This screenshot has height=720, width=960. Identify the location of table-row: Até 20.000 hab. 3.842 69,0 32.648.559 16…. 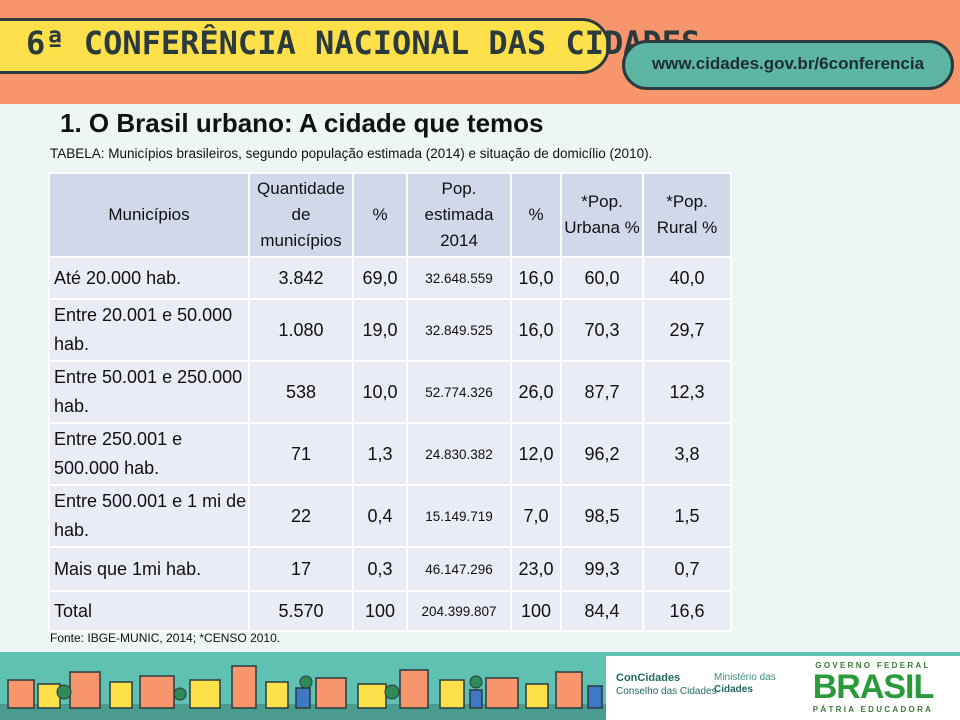
(390, 278).